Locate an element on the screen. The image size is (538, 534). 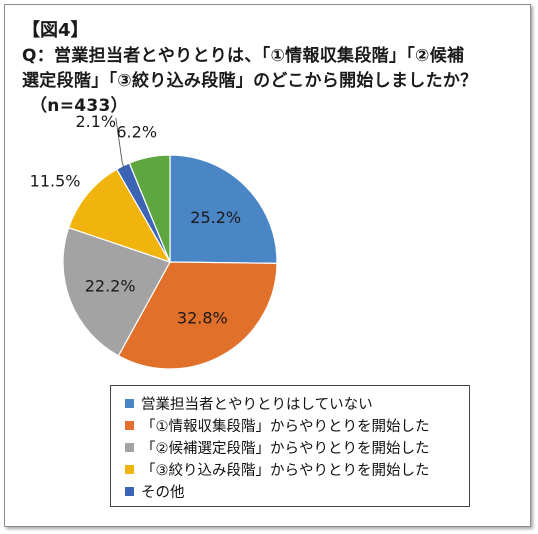
legend-item: 営業担当者とやりとりはしていない is located at coordinates (297, 403).